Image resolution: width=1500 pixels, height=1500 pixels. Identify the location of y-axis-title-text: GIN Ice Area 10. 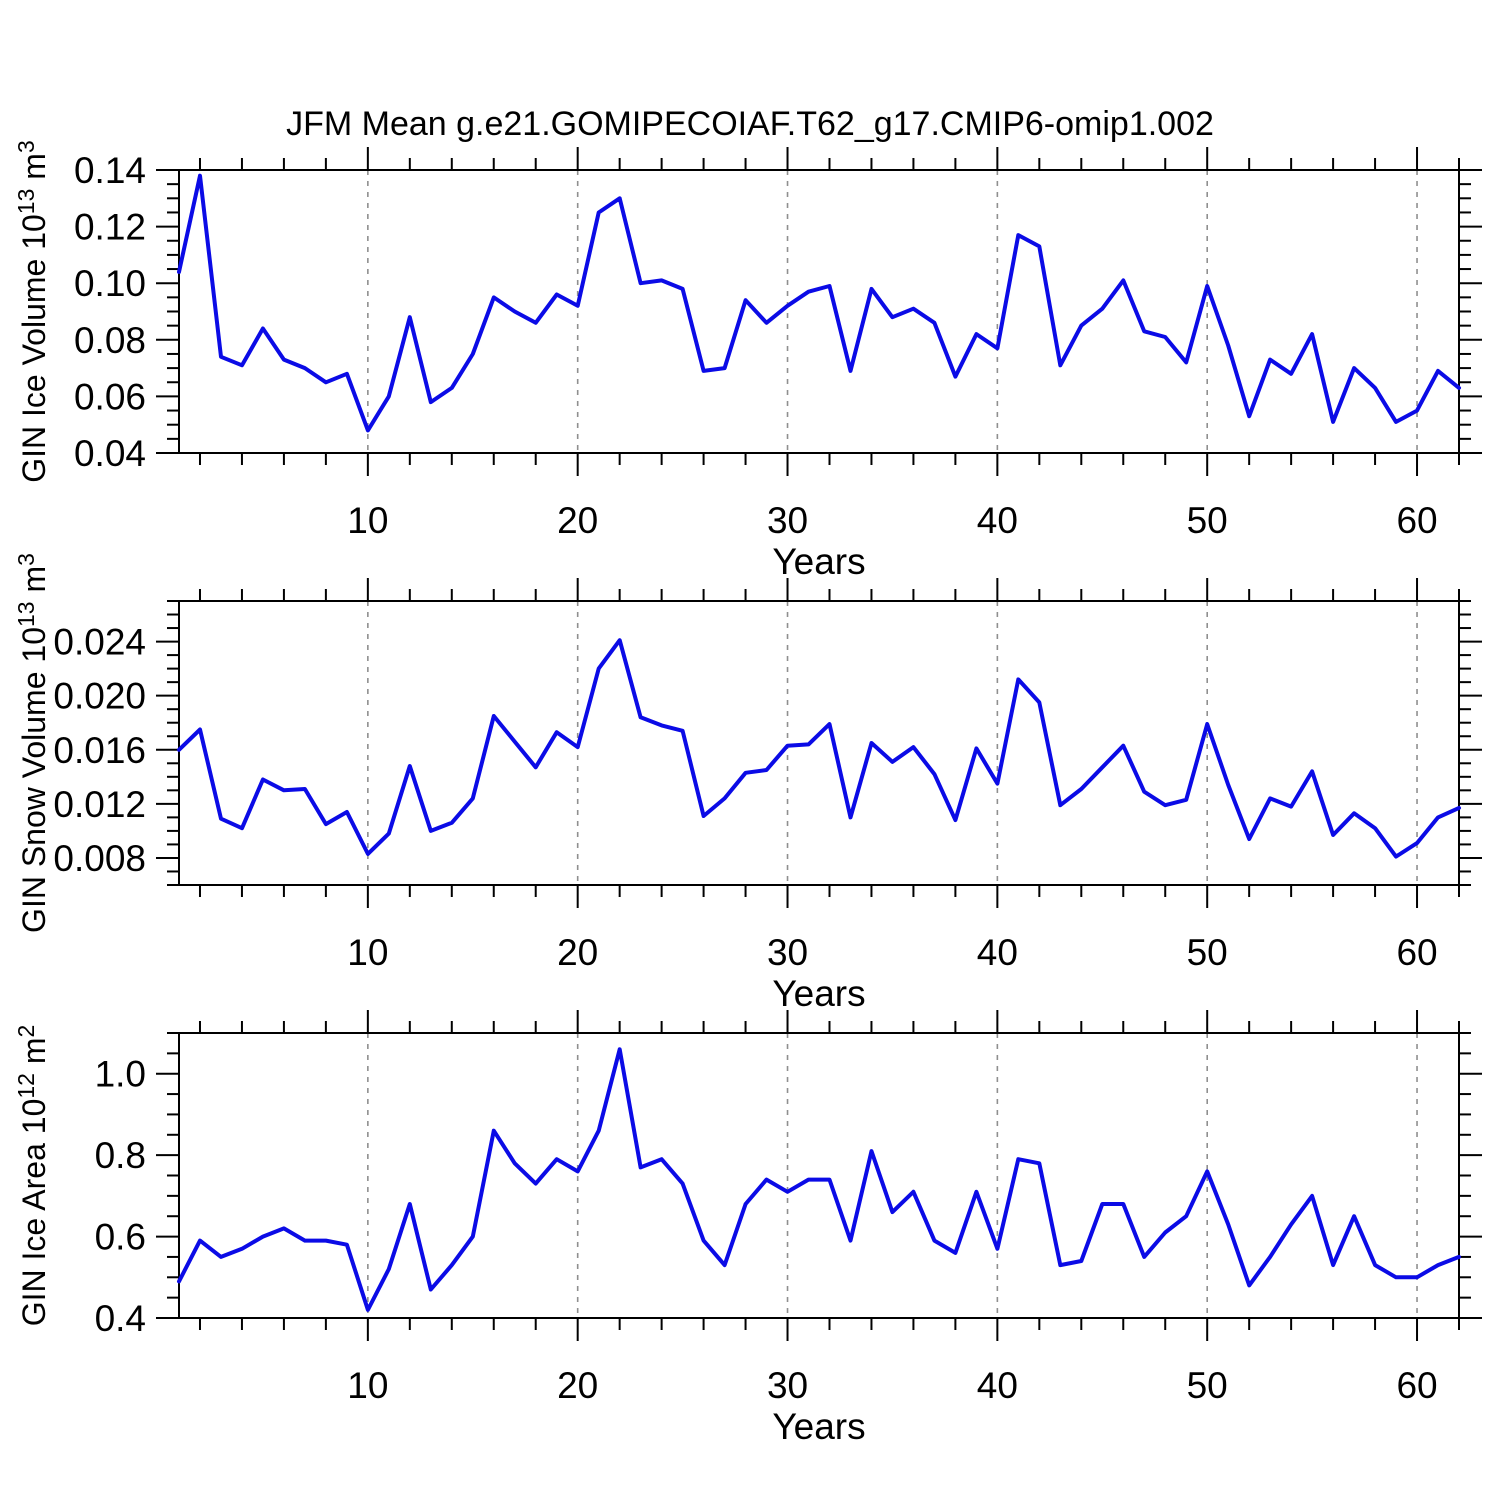
(34, 1213).